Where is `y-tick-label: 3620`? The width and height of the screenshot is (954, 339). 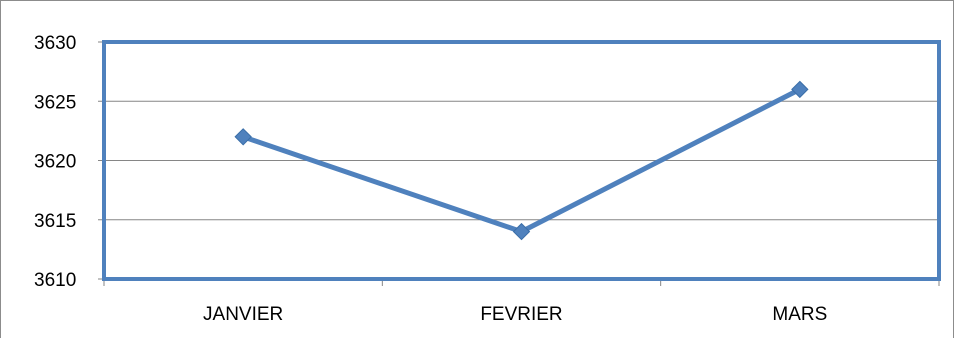
y-tick-label: 3620 is located at coordinates (55, 162).